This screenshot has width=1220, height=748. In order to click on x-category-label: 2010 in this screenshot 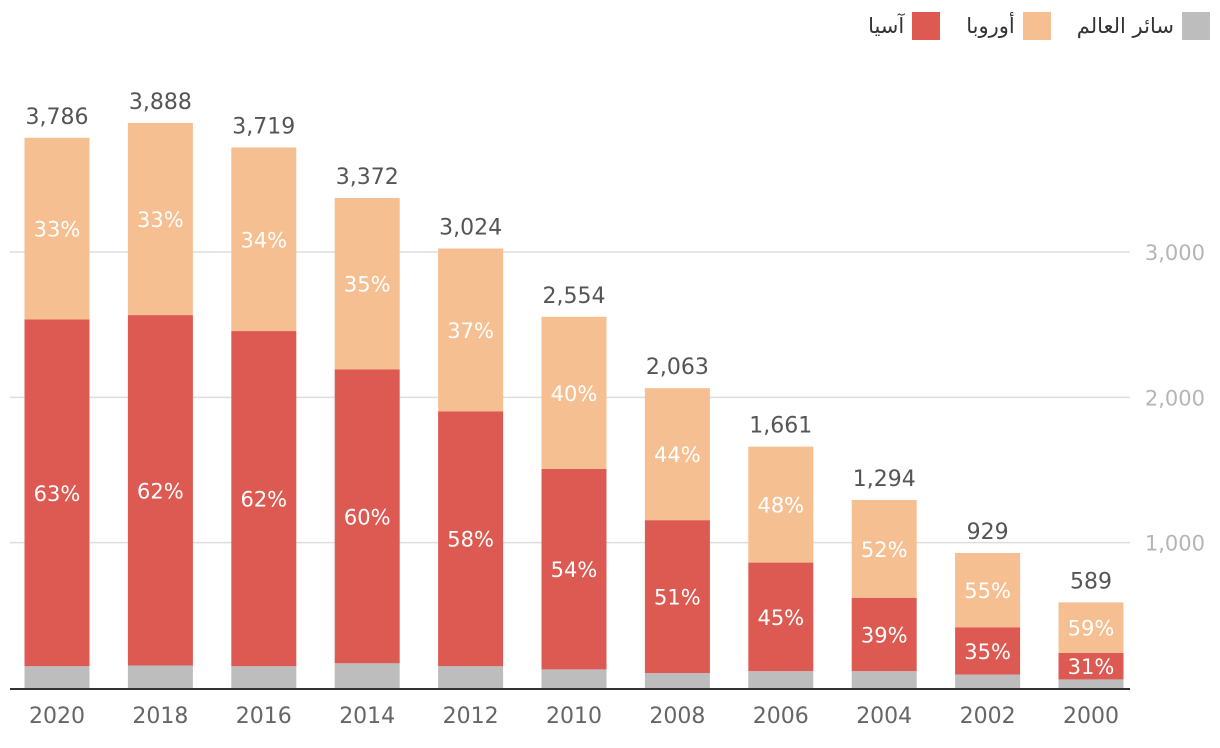, I will do `click(574, 716)`.